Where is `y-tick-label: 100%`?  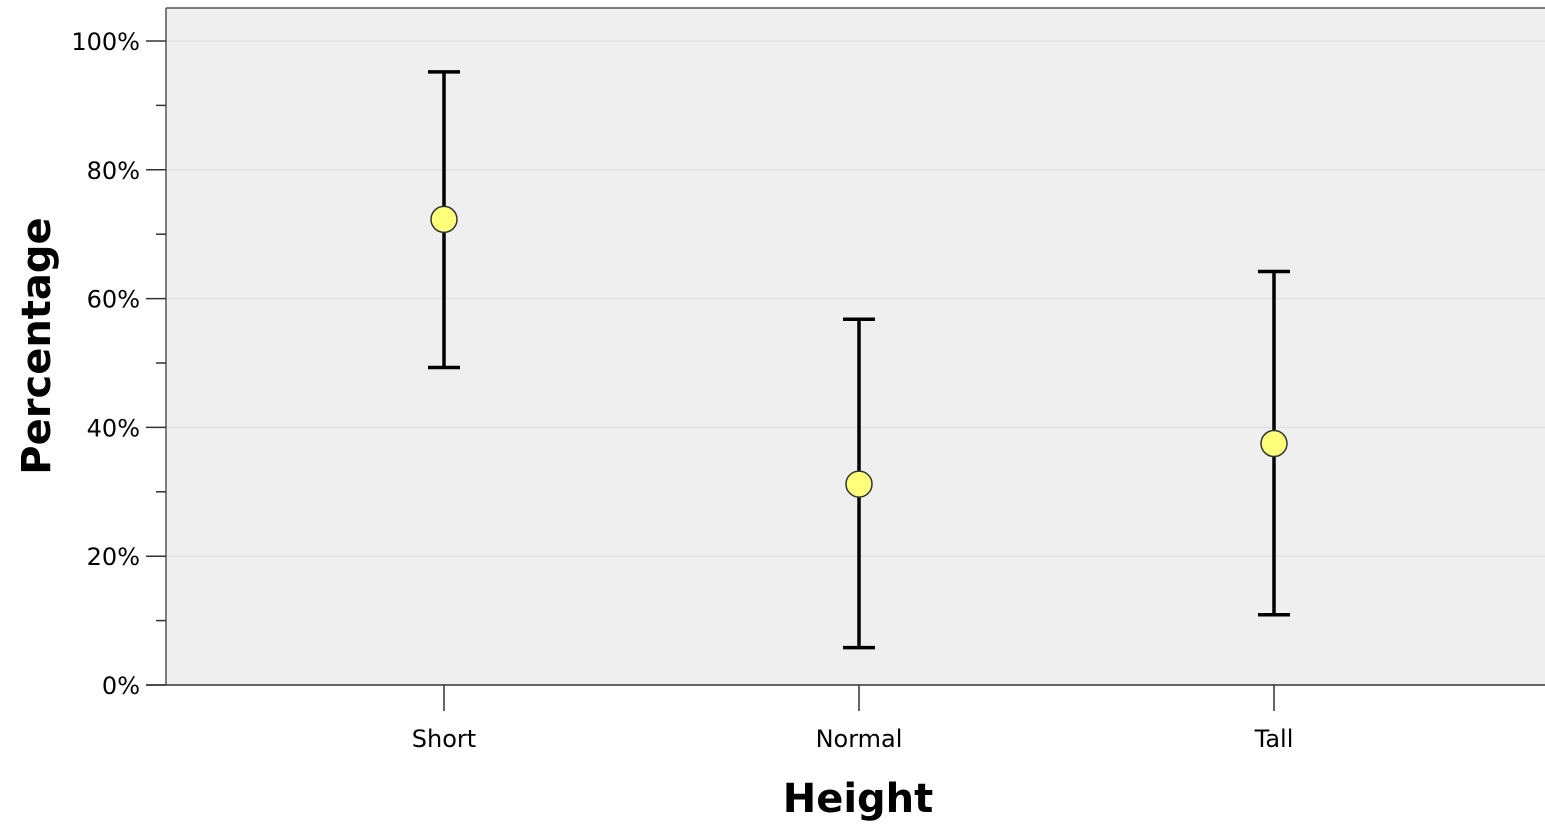
y-tick-label: 100% is located at coordinates (105, 42).